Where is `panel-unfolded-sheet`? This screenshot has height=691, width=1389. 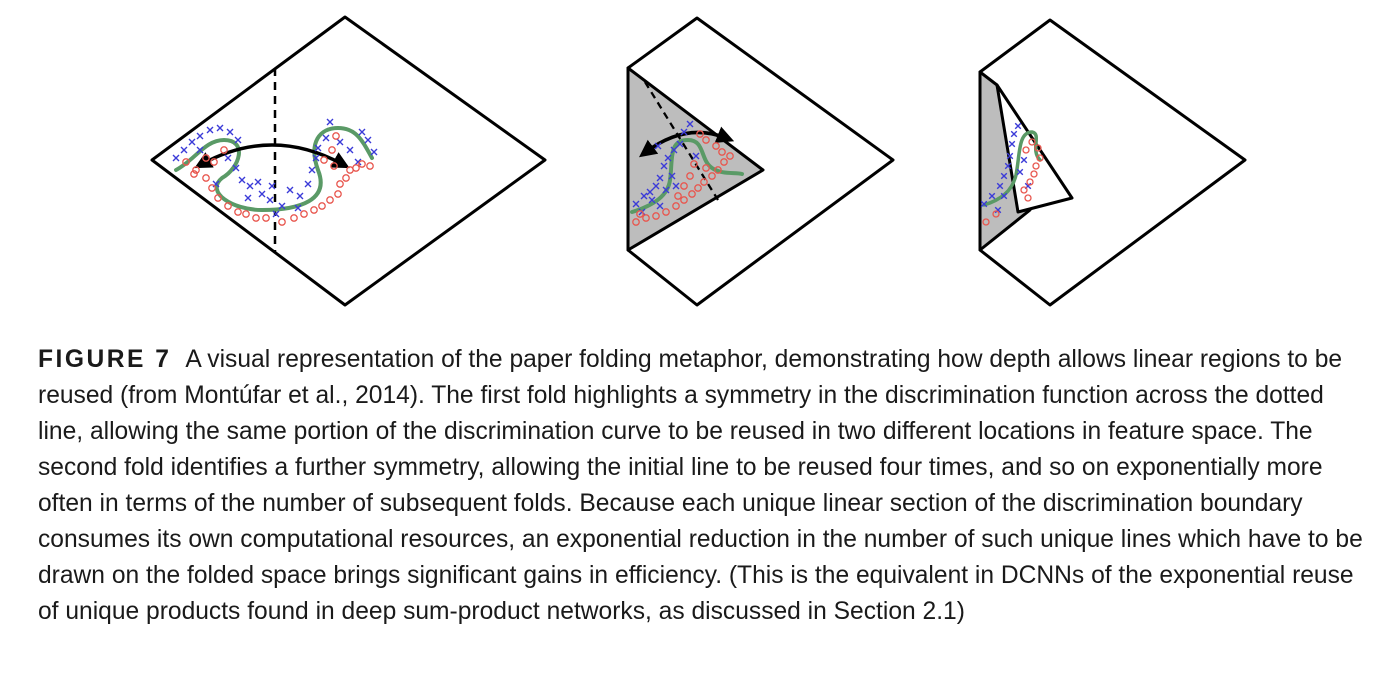 panel-unfolded-sheet is located at coordinates (348, 161).